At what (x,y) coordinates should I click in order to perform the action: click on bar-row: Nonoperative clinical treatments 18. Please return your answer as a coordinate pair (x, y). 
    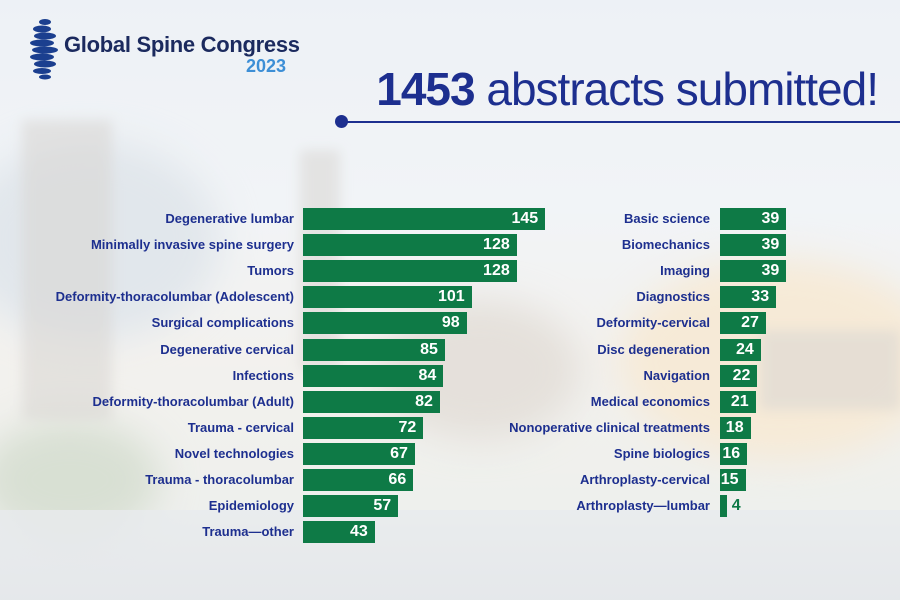
    Looking at the image, I should click on (450, 427).